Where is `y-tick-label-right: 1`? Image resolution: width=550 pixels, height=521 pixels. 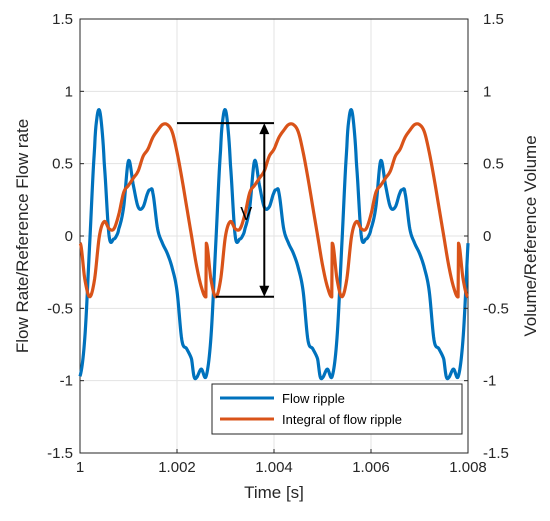 y-tick-label-right: 1 is located at coordinates (487, 91).